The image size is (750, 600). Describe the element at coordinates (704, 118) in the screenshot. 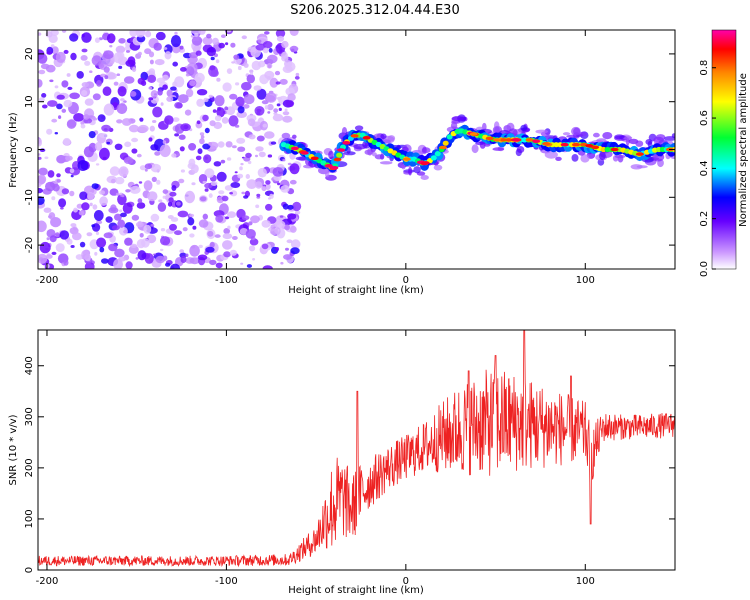

I see `colorbar-tick-label: 0.6` at that location.